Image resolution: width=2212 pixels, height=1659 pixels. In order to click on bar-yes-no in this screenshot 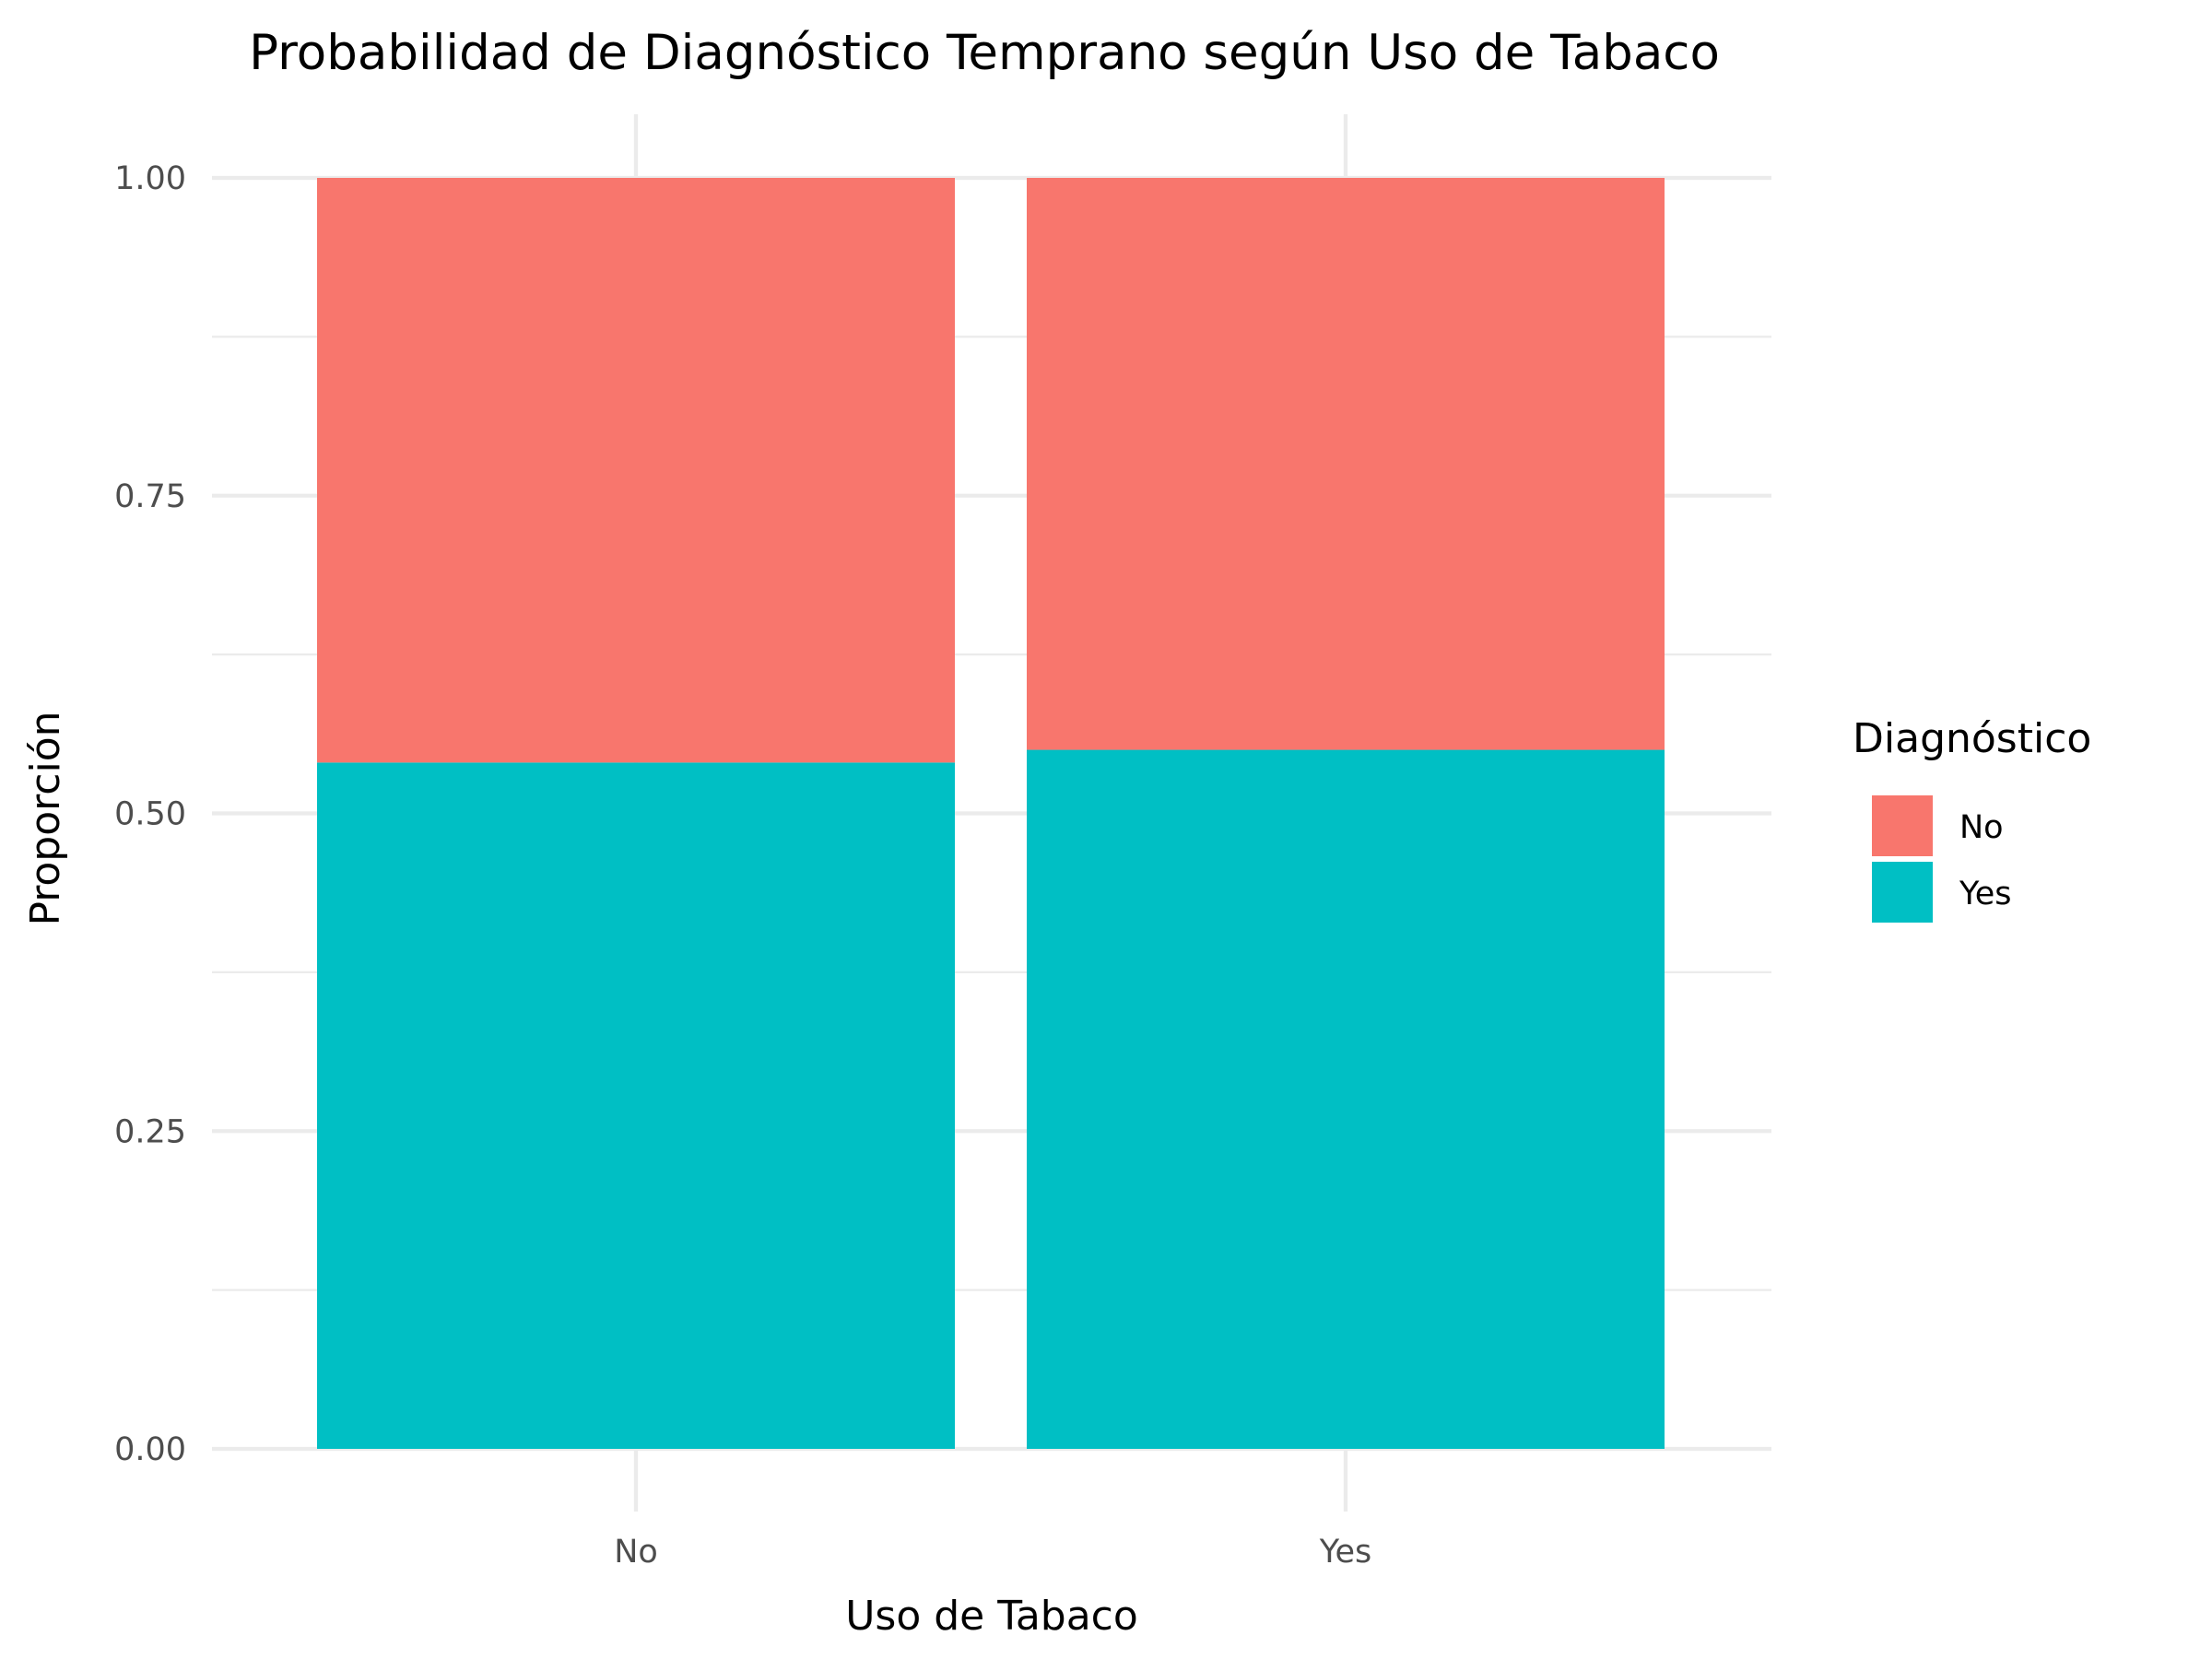, I will do `click(1346, 464)`.